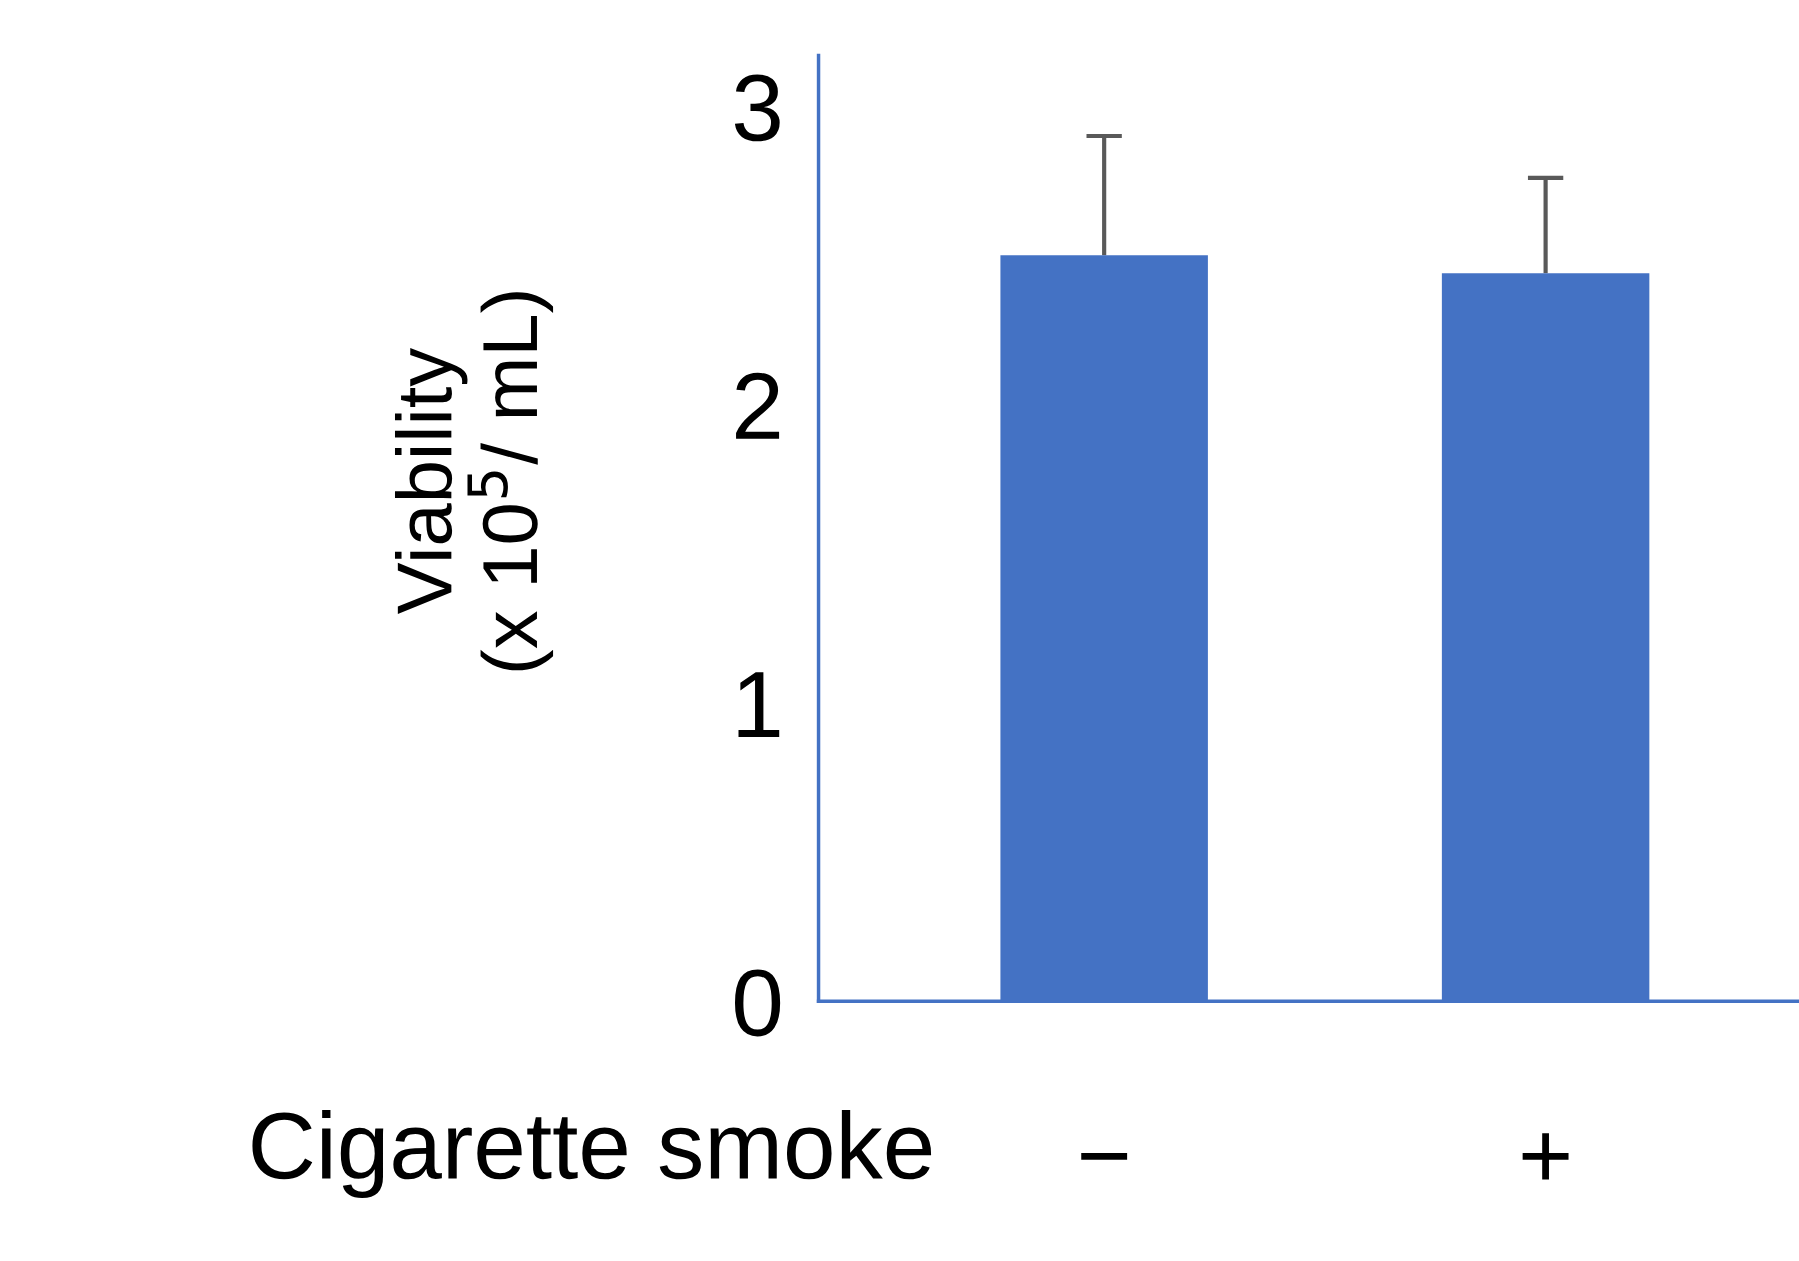 The image size is (1799, 1261). What do you see at coordinates (757, 1003) in the screenshot?
I see `y-tick-label: 0` at bounding box center [757, 1003].